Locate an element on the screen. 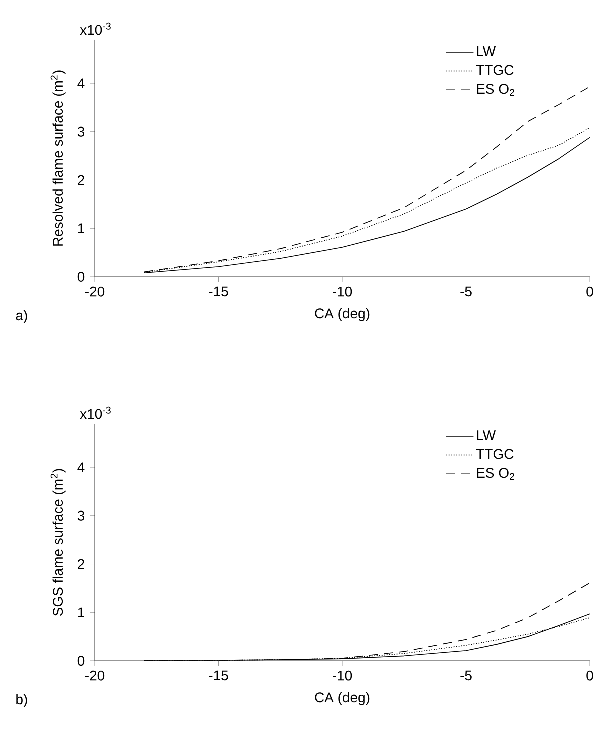 The width and height of the screenshot is (605, 741). y-axis-title: SGS flame surface (m$^{2}$) is located at coordinates (58, 542).